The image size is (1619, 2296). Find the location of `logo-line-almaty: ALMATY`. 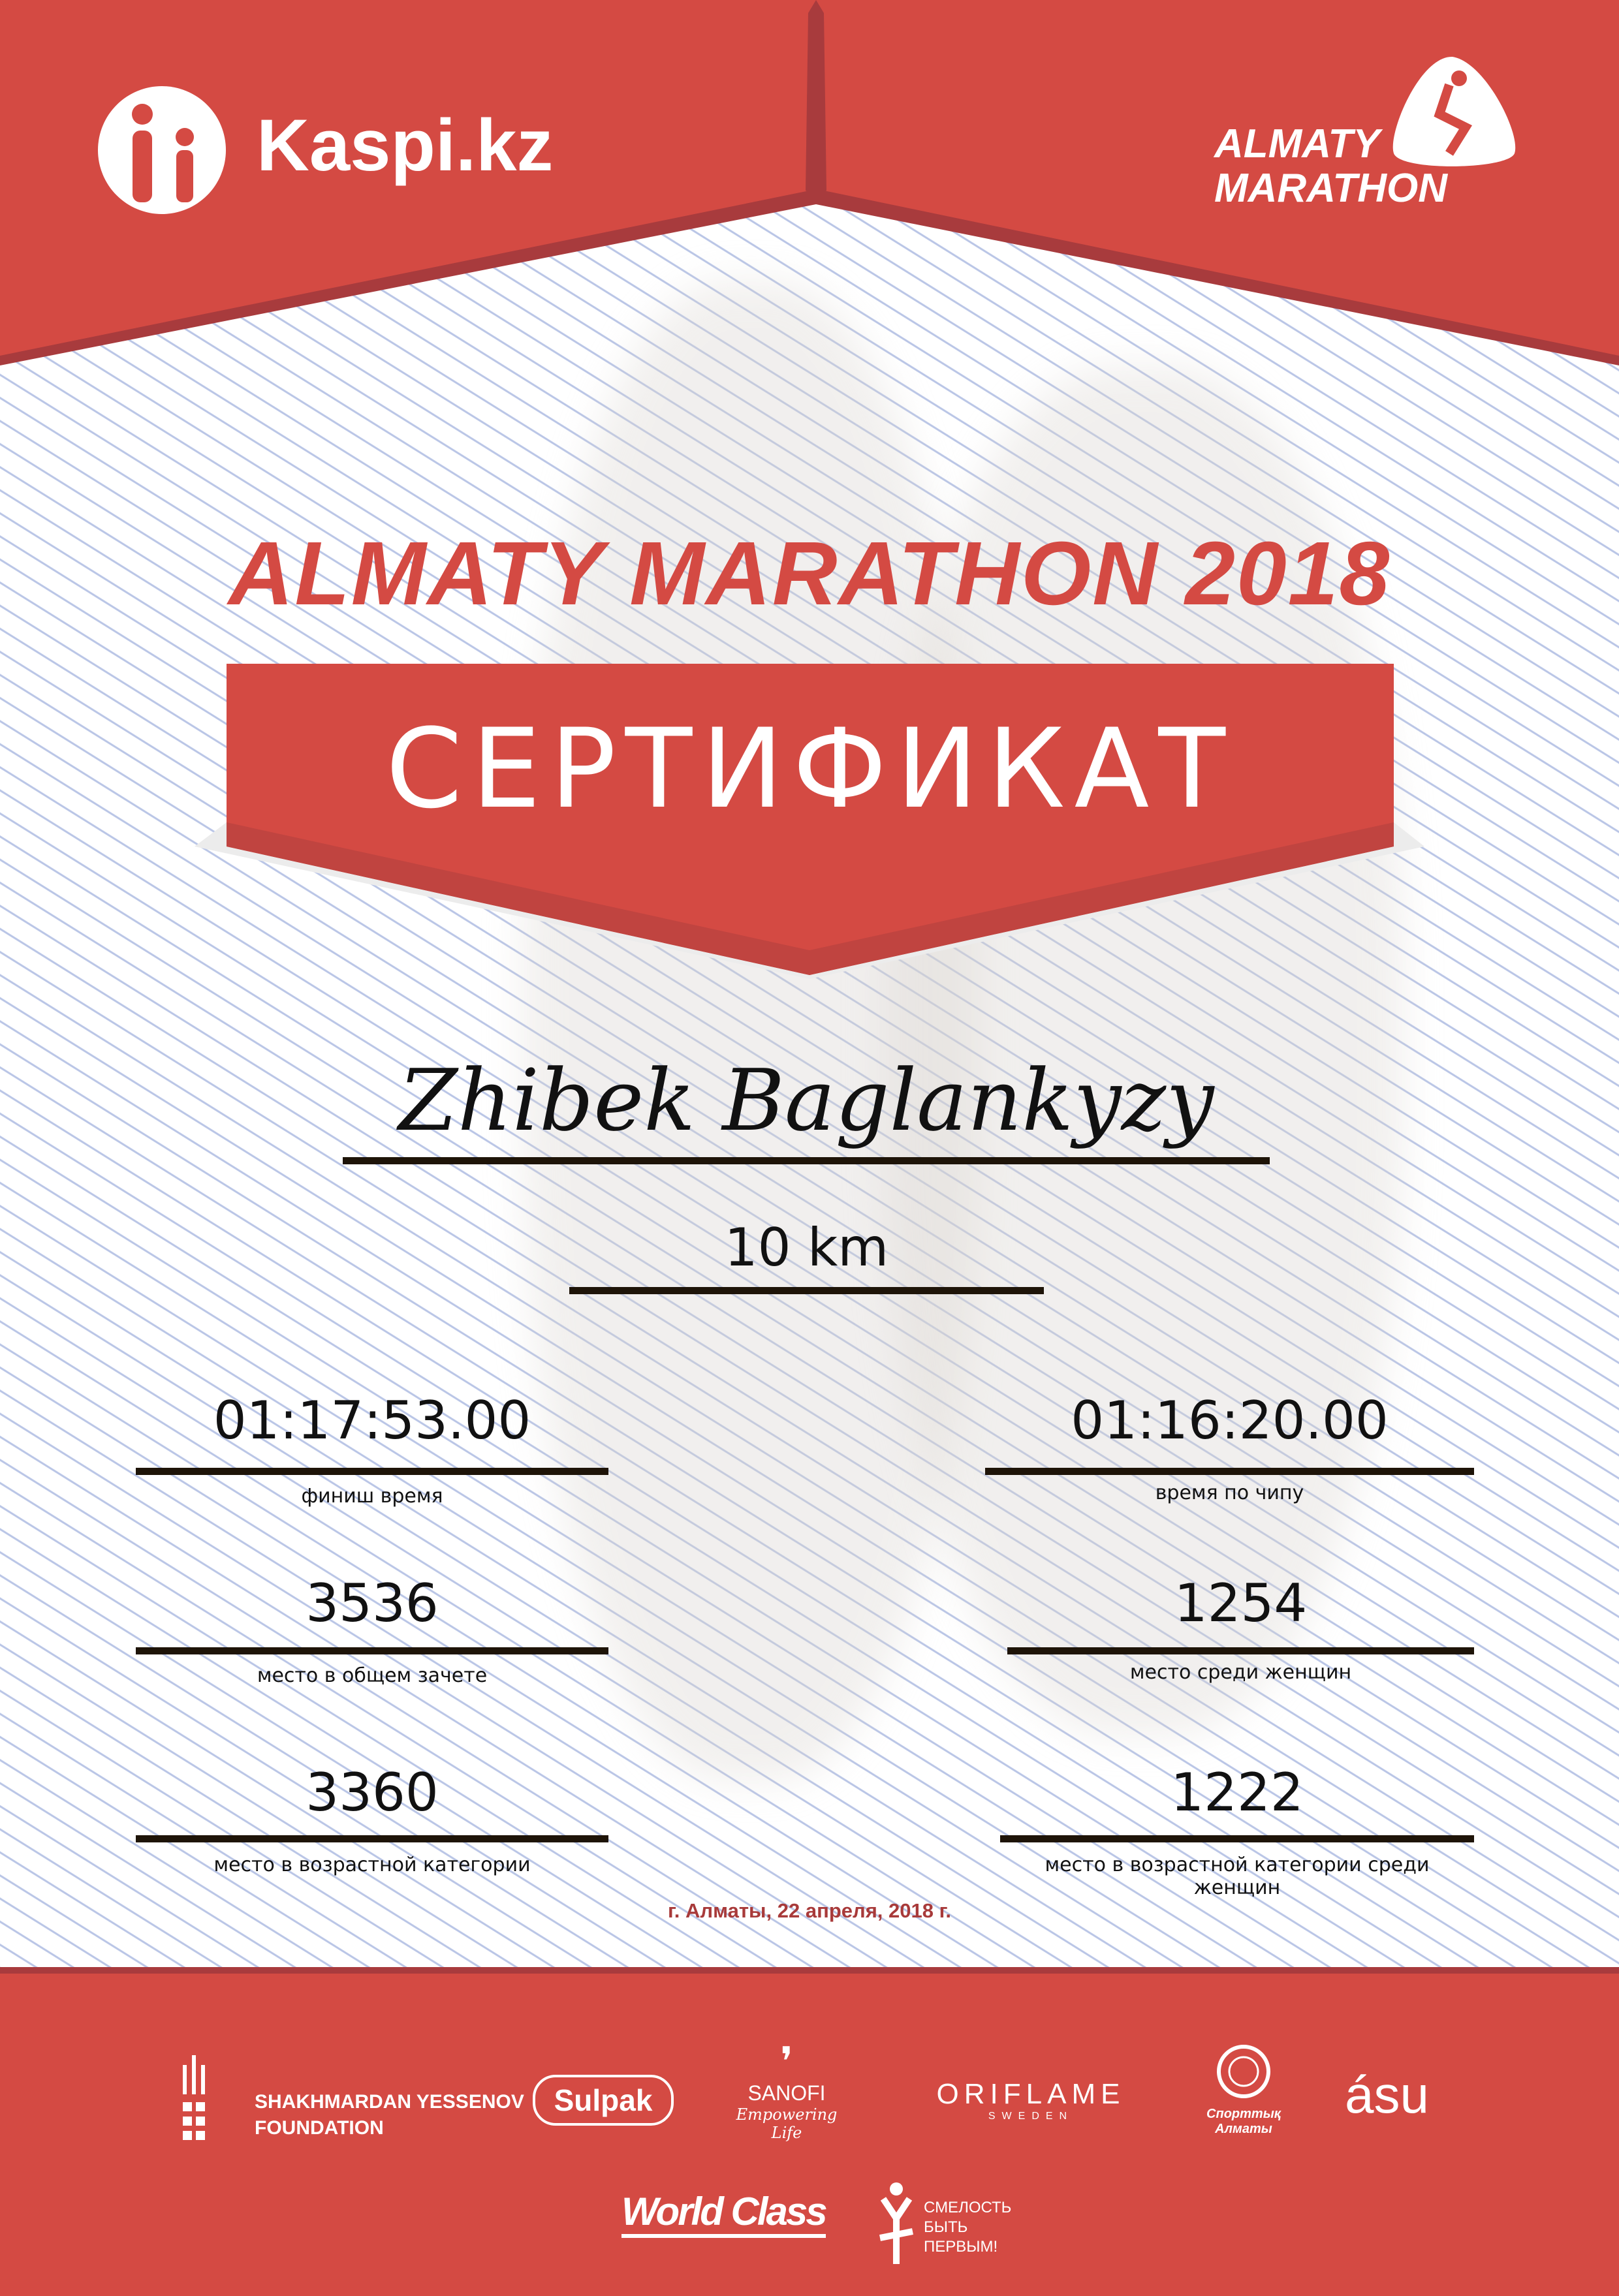

logo-line-almaty: ALMATY is located at coordinates (1297, 143).